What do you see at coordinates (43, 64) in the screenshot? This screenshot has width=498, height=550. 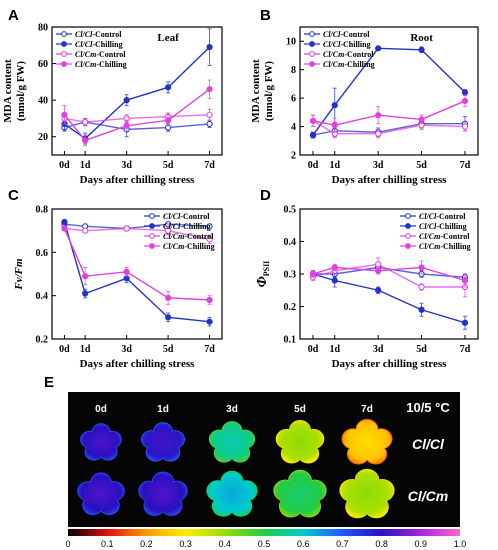 I see `y-tick-label: 60` at bounding box center [43, 64].